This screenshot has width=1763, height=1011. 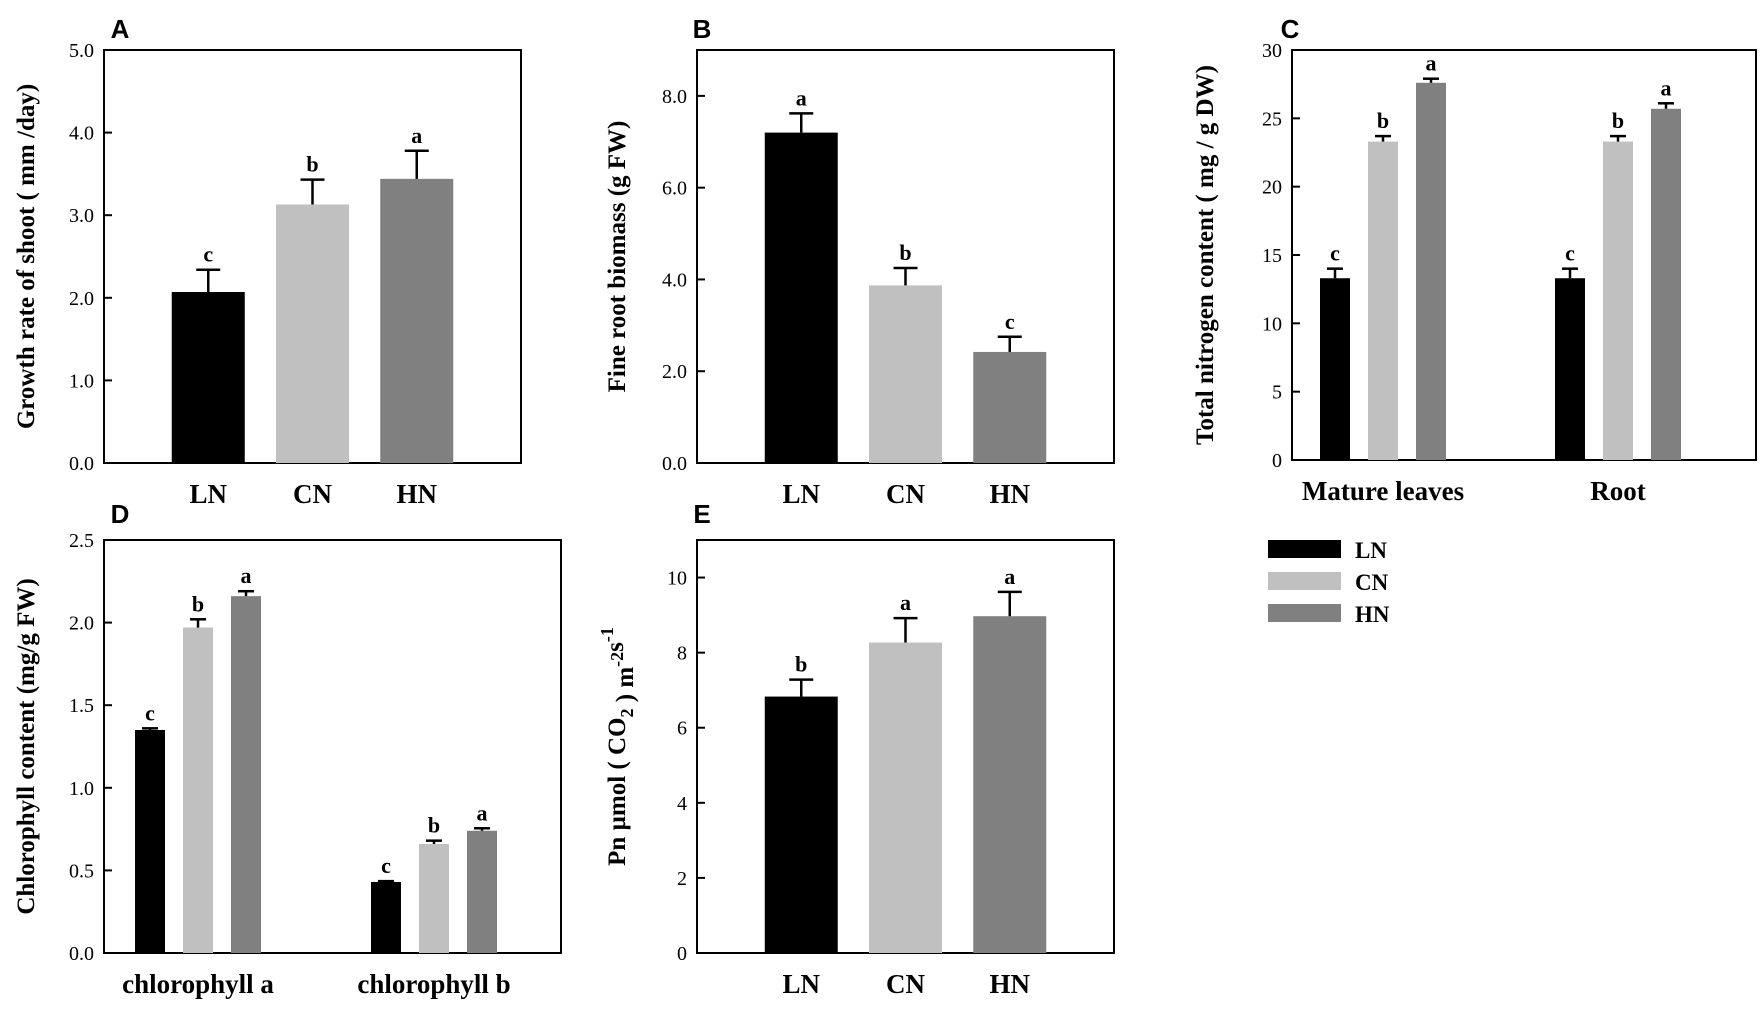 I want to click on y-axis-title: Fine root biomass (g FW), so click(x=617, y=257).